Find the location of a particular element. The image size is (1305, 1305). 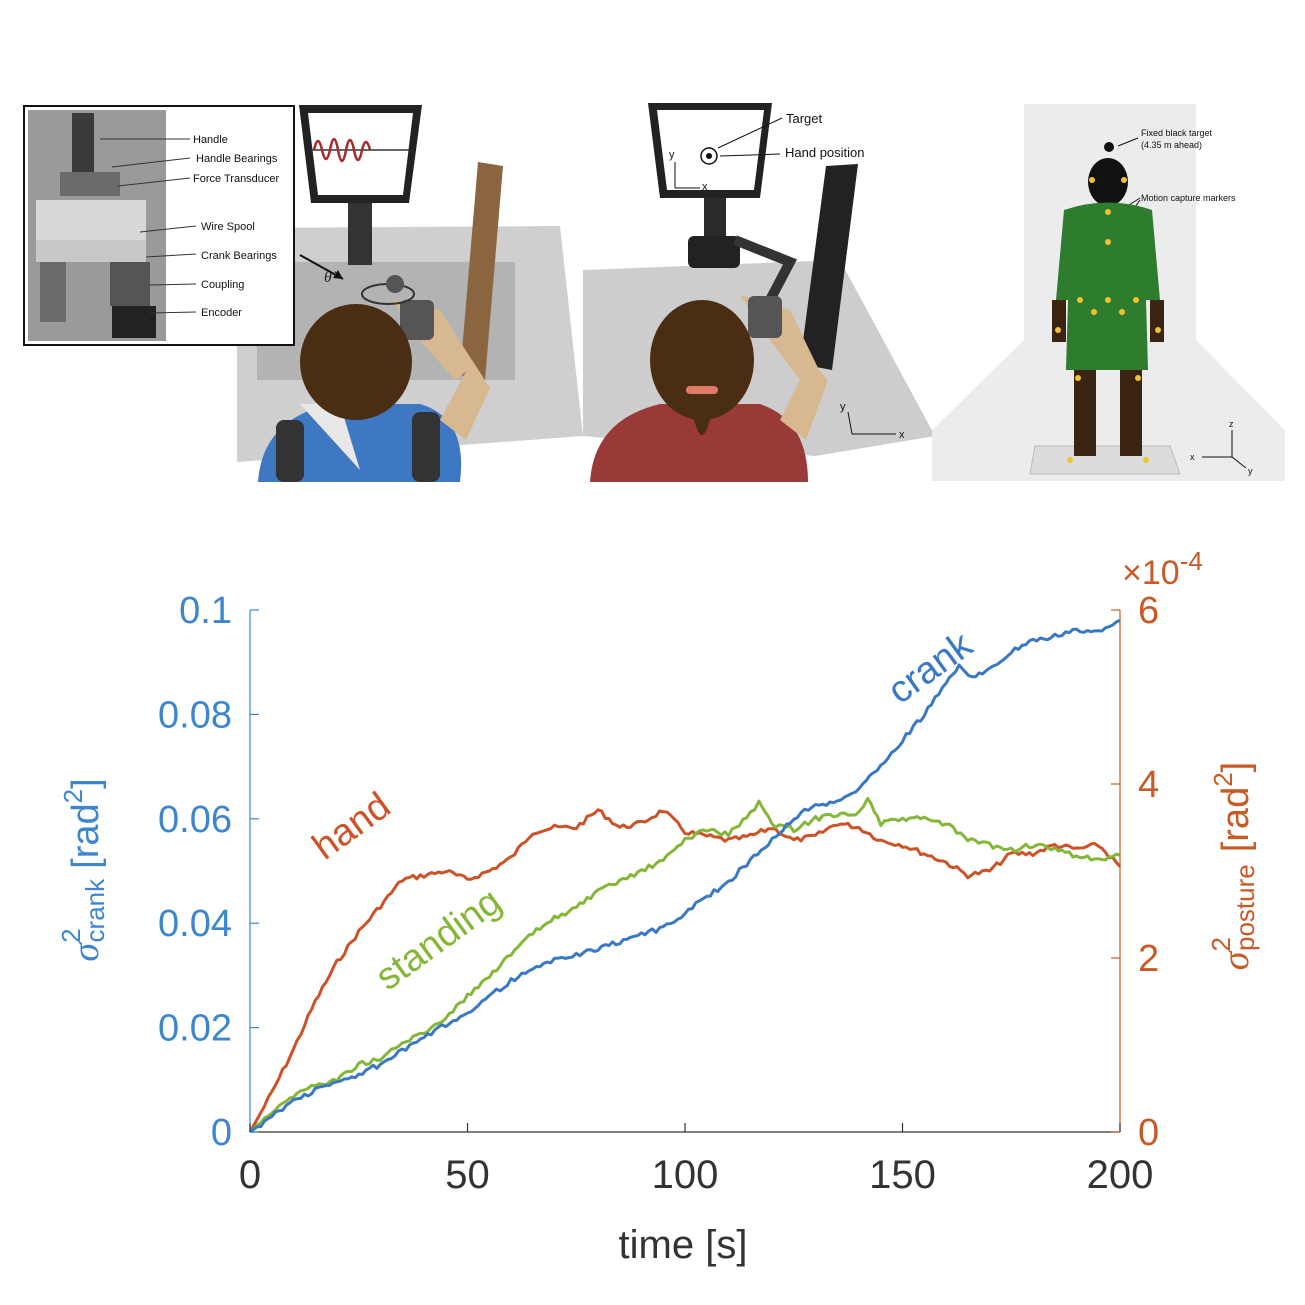

subject-head is located at coordinates (1108, 182).